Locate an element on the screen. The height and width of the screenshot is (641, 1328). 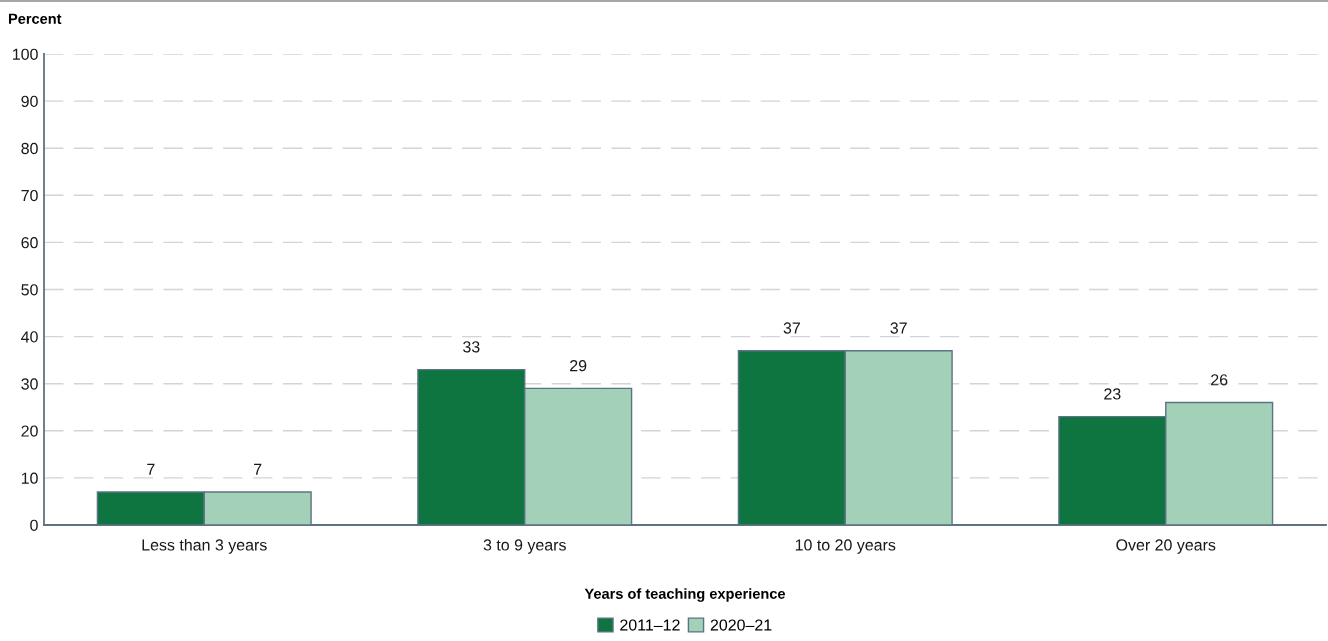
y-tick-label: 50 is located at coordinates (29, 290).